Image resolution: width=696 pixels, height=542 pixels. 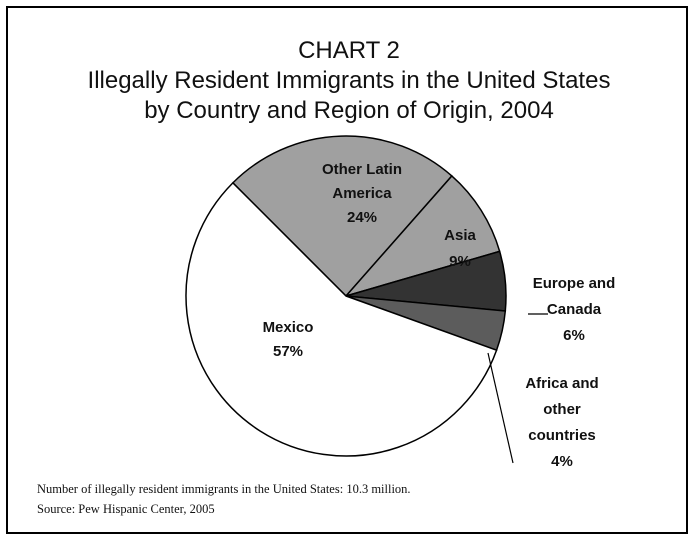 I want to click on slice-value-label-5: 57%, so click(x=288, y=351).